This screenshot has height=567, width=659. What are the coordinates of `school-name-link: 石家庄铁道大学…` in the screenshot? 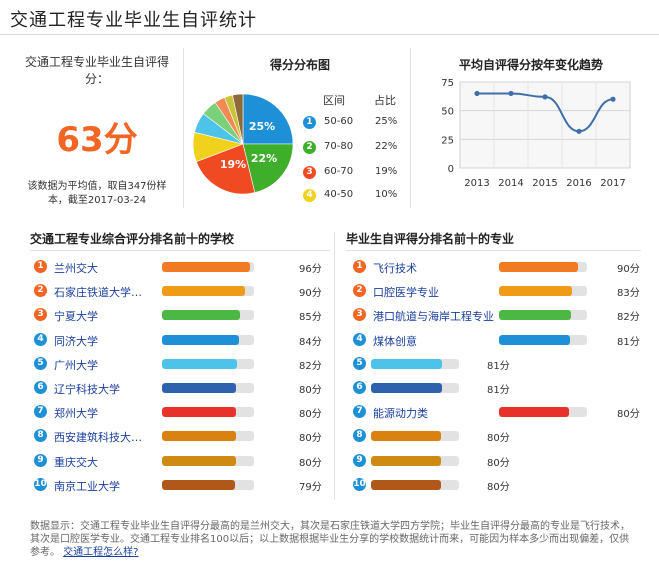 It's located at (98, 293).